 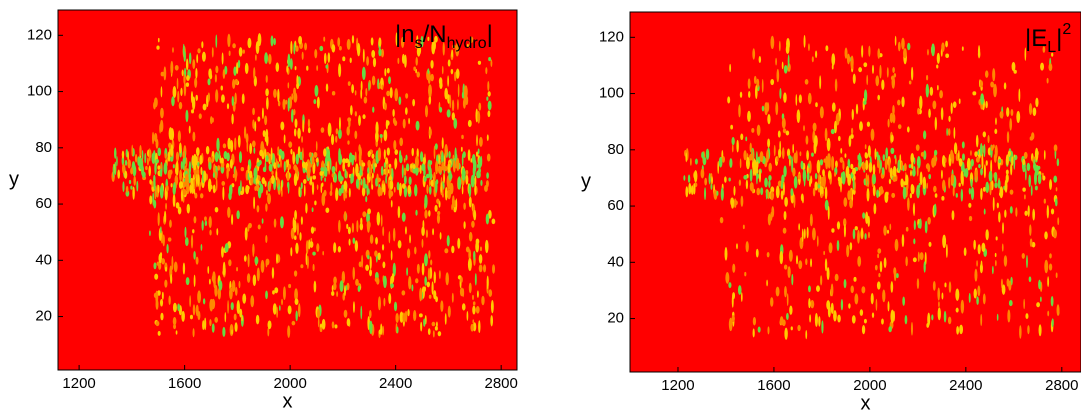 I want to click on x-tick-label: 2400, so click(x=965, y=385).